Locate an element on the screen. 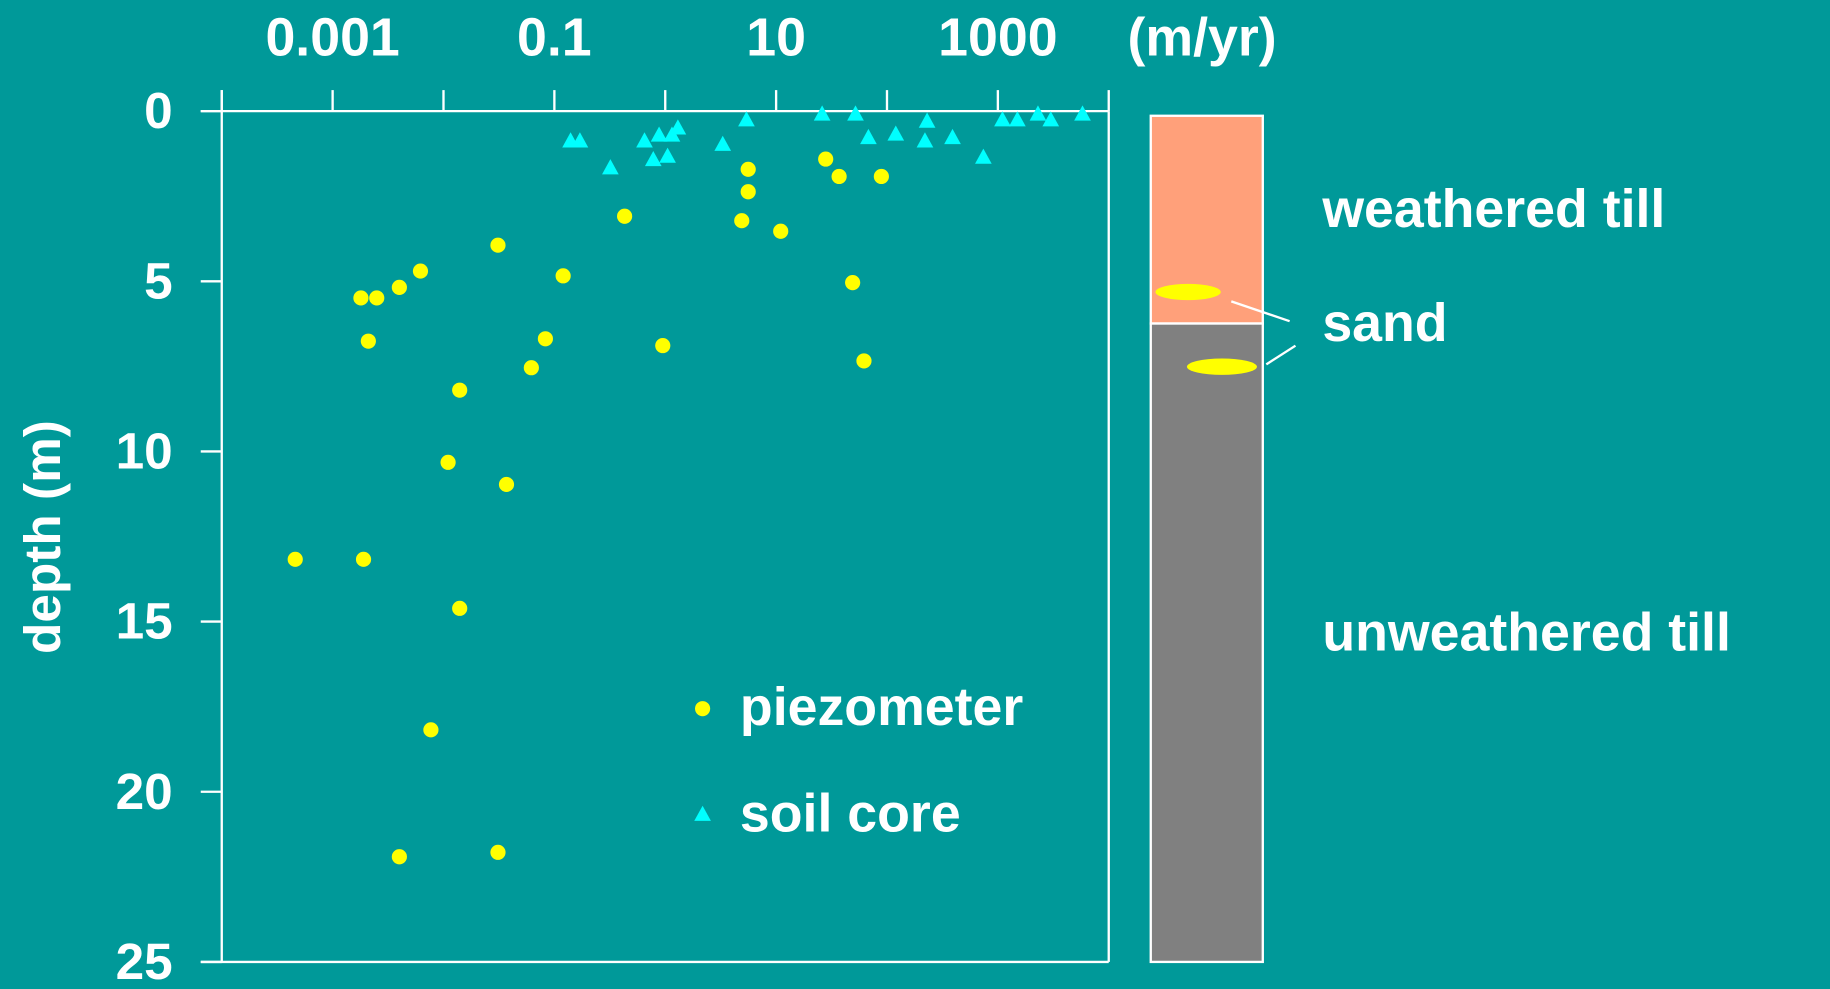 This screenshot has height=989, width=1830. y-axis-label: depth (m) is located at coordinates (42, 537).